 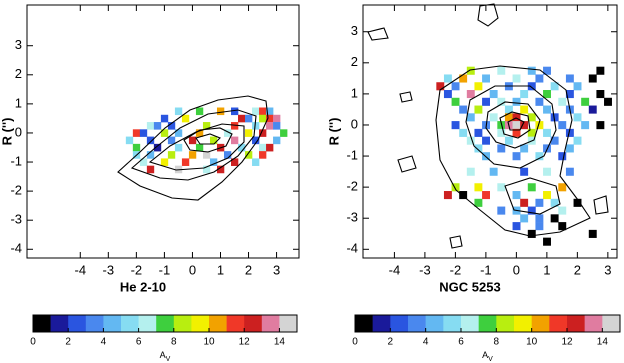 I want to click on colorbar-label: AV, so click(x=487, y=356).